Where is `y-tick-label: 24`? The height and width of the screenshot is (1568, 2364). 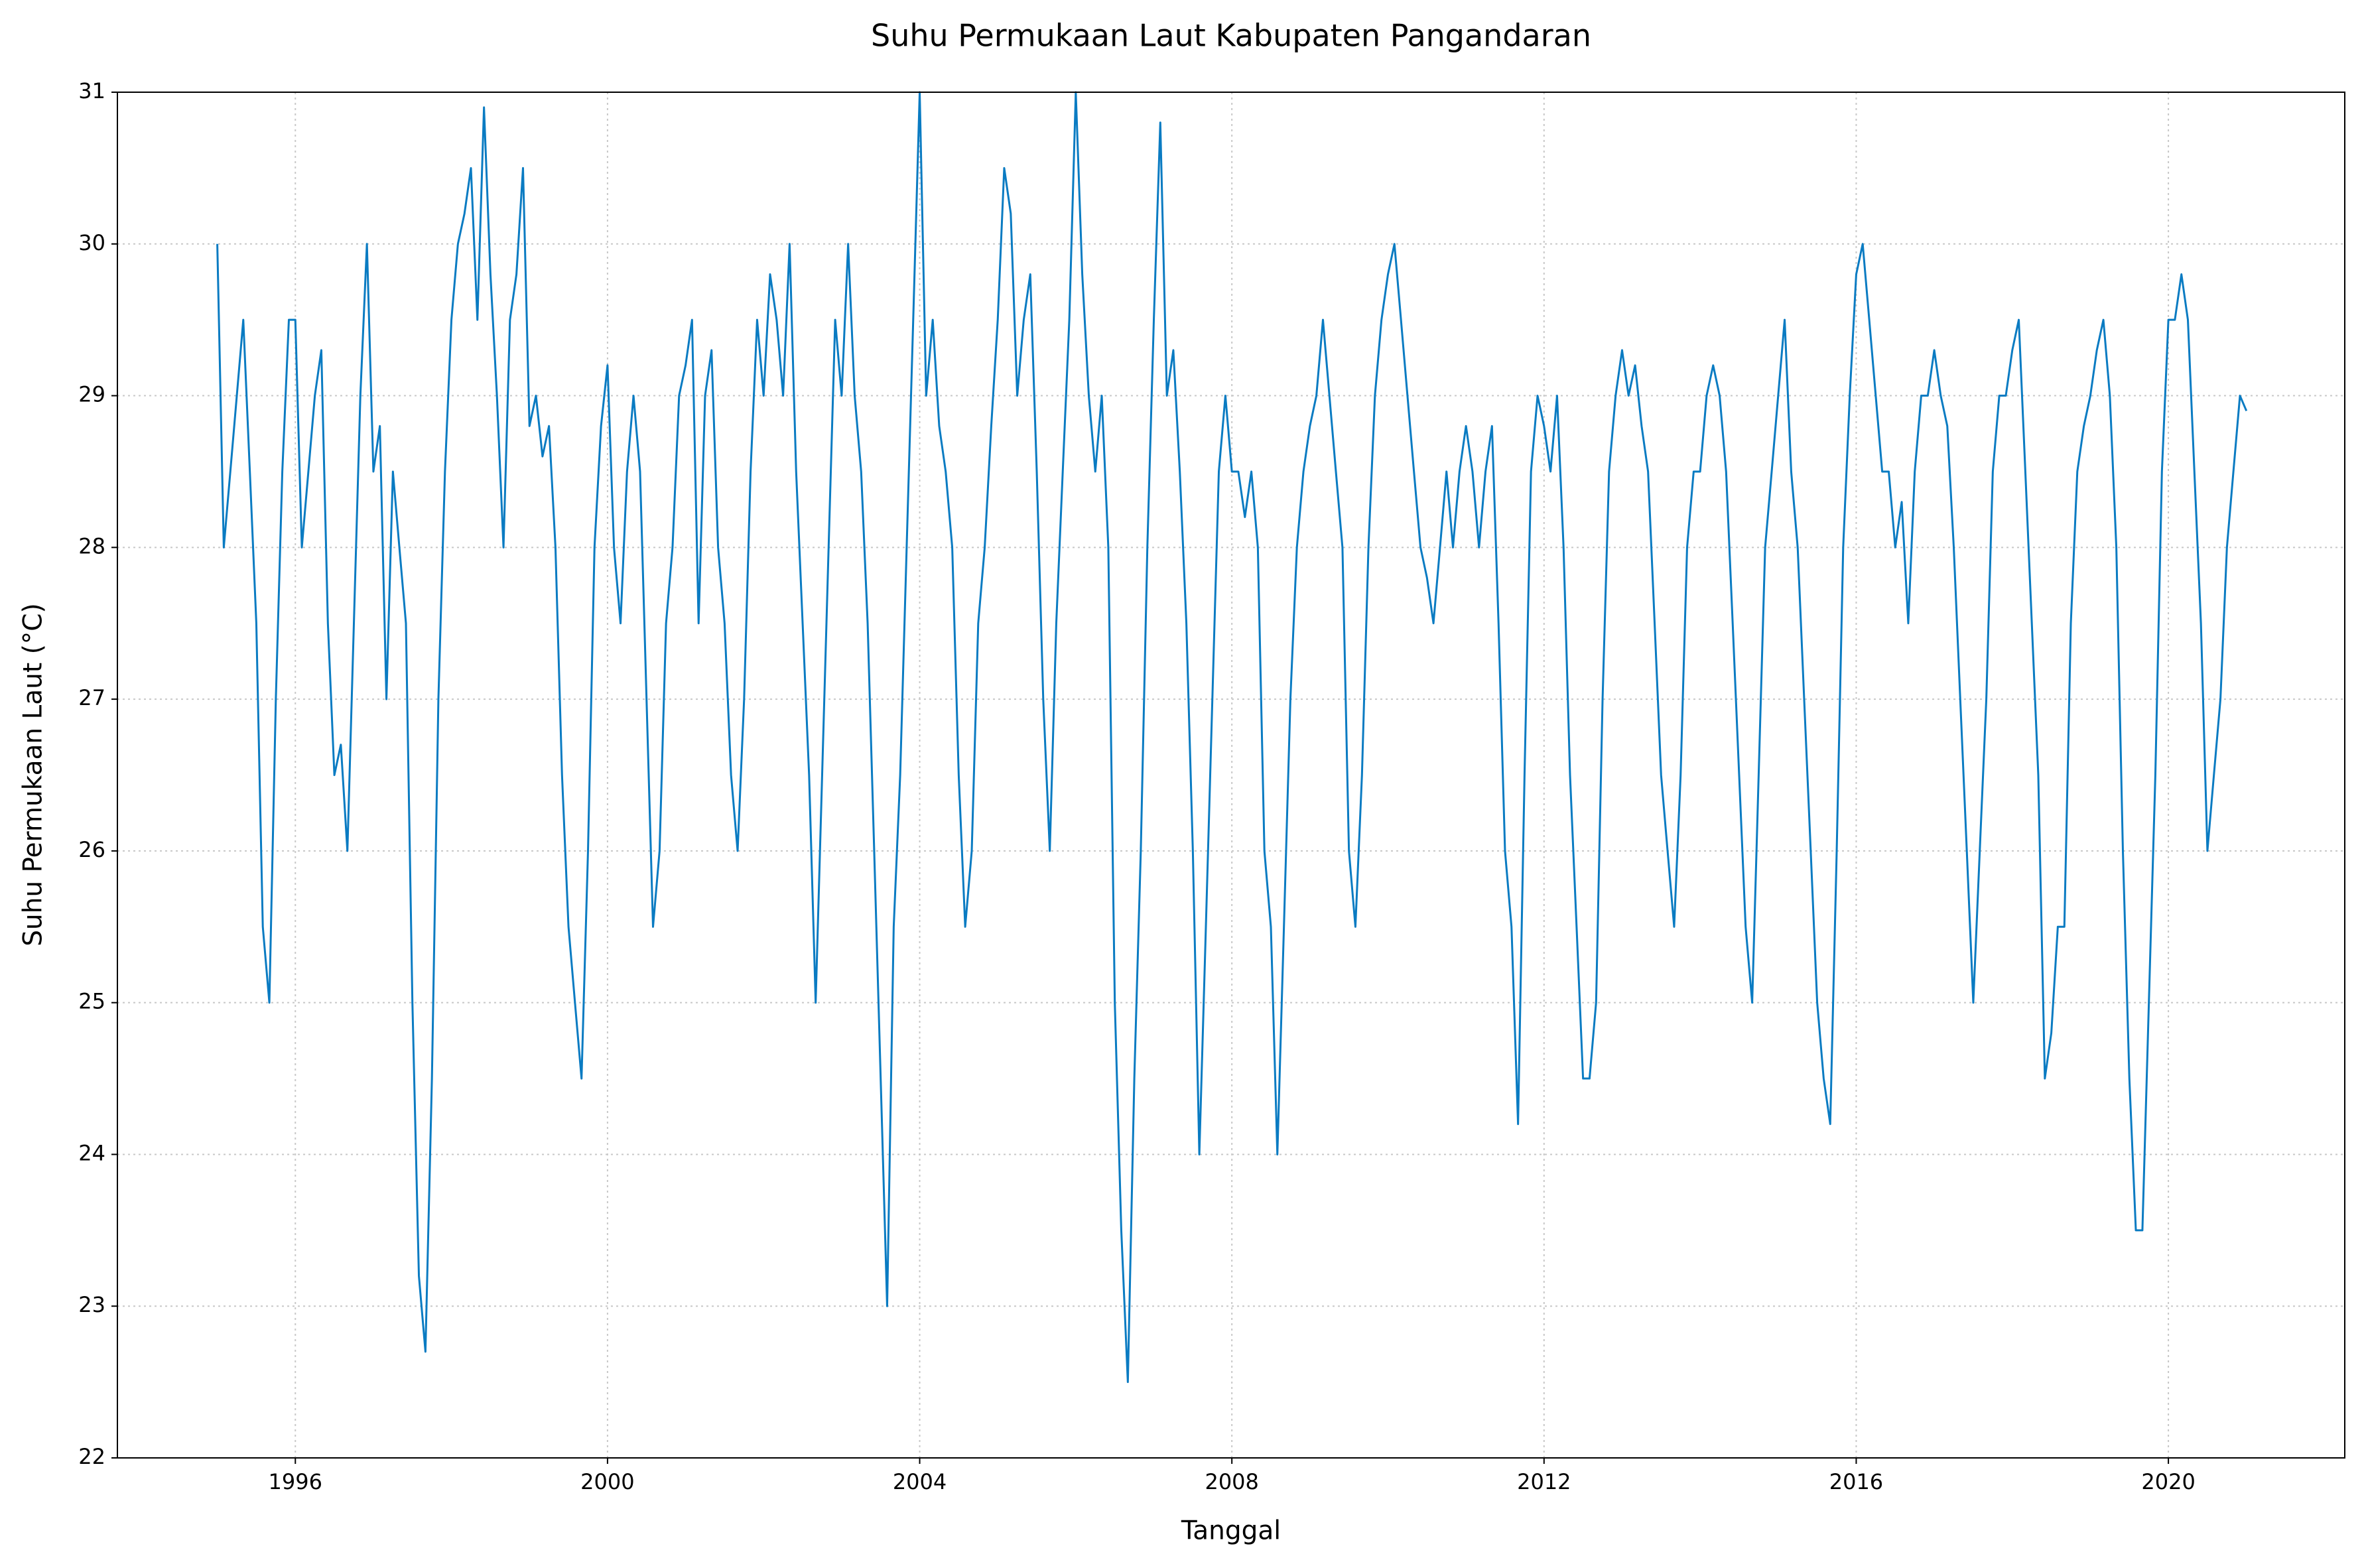 y-tick-label: 24 is located at coordinates (91, 1152).